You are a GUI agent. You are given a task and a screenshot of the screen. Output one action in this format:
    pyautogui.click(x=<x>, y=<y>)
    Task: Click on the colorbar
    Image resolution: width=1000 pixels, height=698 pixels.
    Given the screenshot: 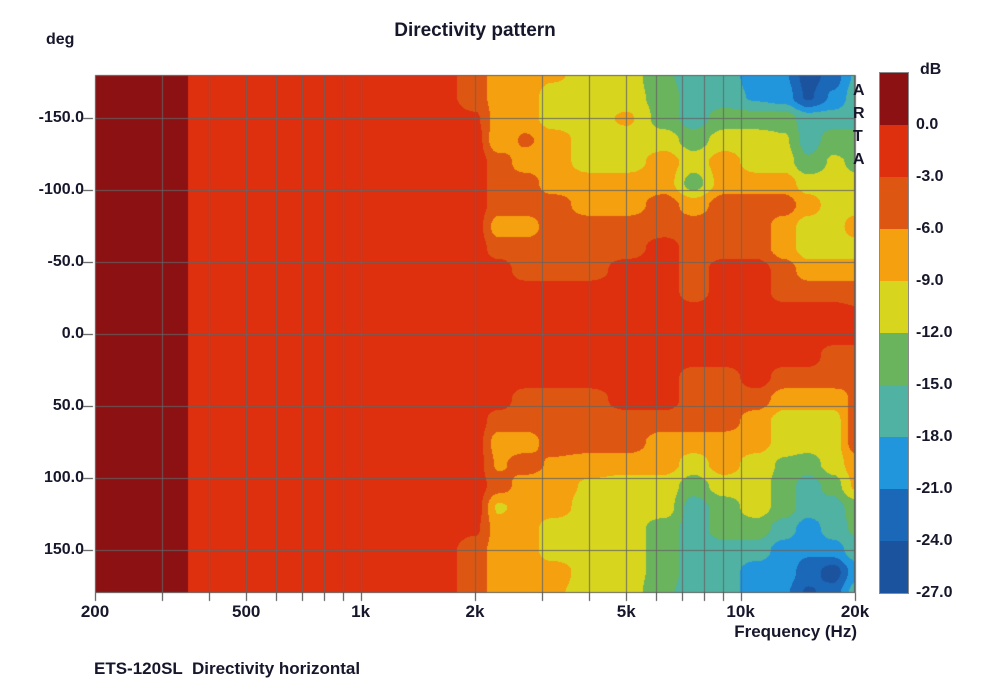 What is the action you would take?
    pyautogui.click(x=894, y=333)
    